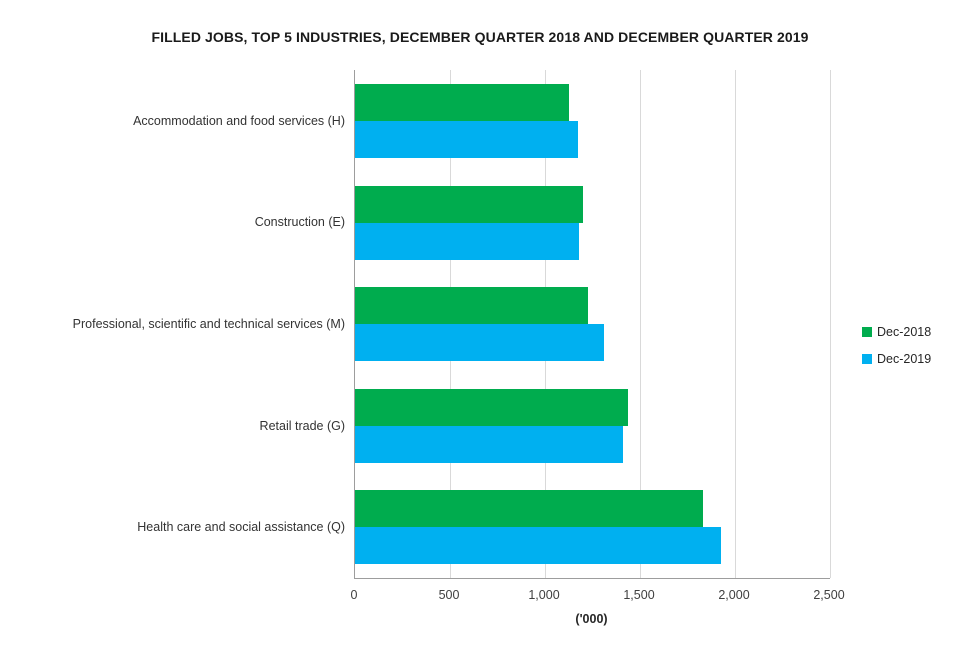 The height and width of the screenshot is (658, 960). What do you see at coordinates (735, 324) in the screenshot?
I see `gridline-2000` at bounding box center [735, 324].